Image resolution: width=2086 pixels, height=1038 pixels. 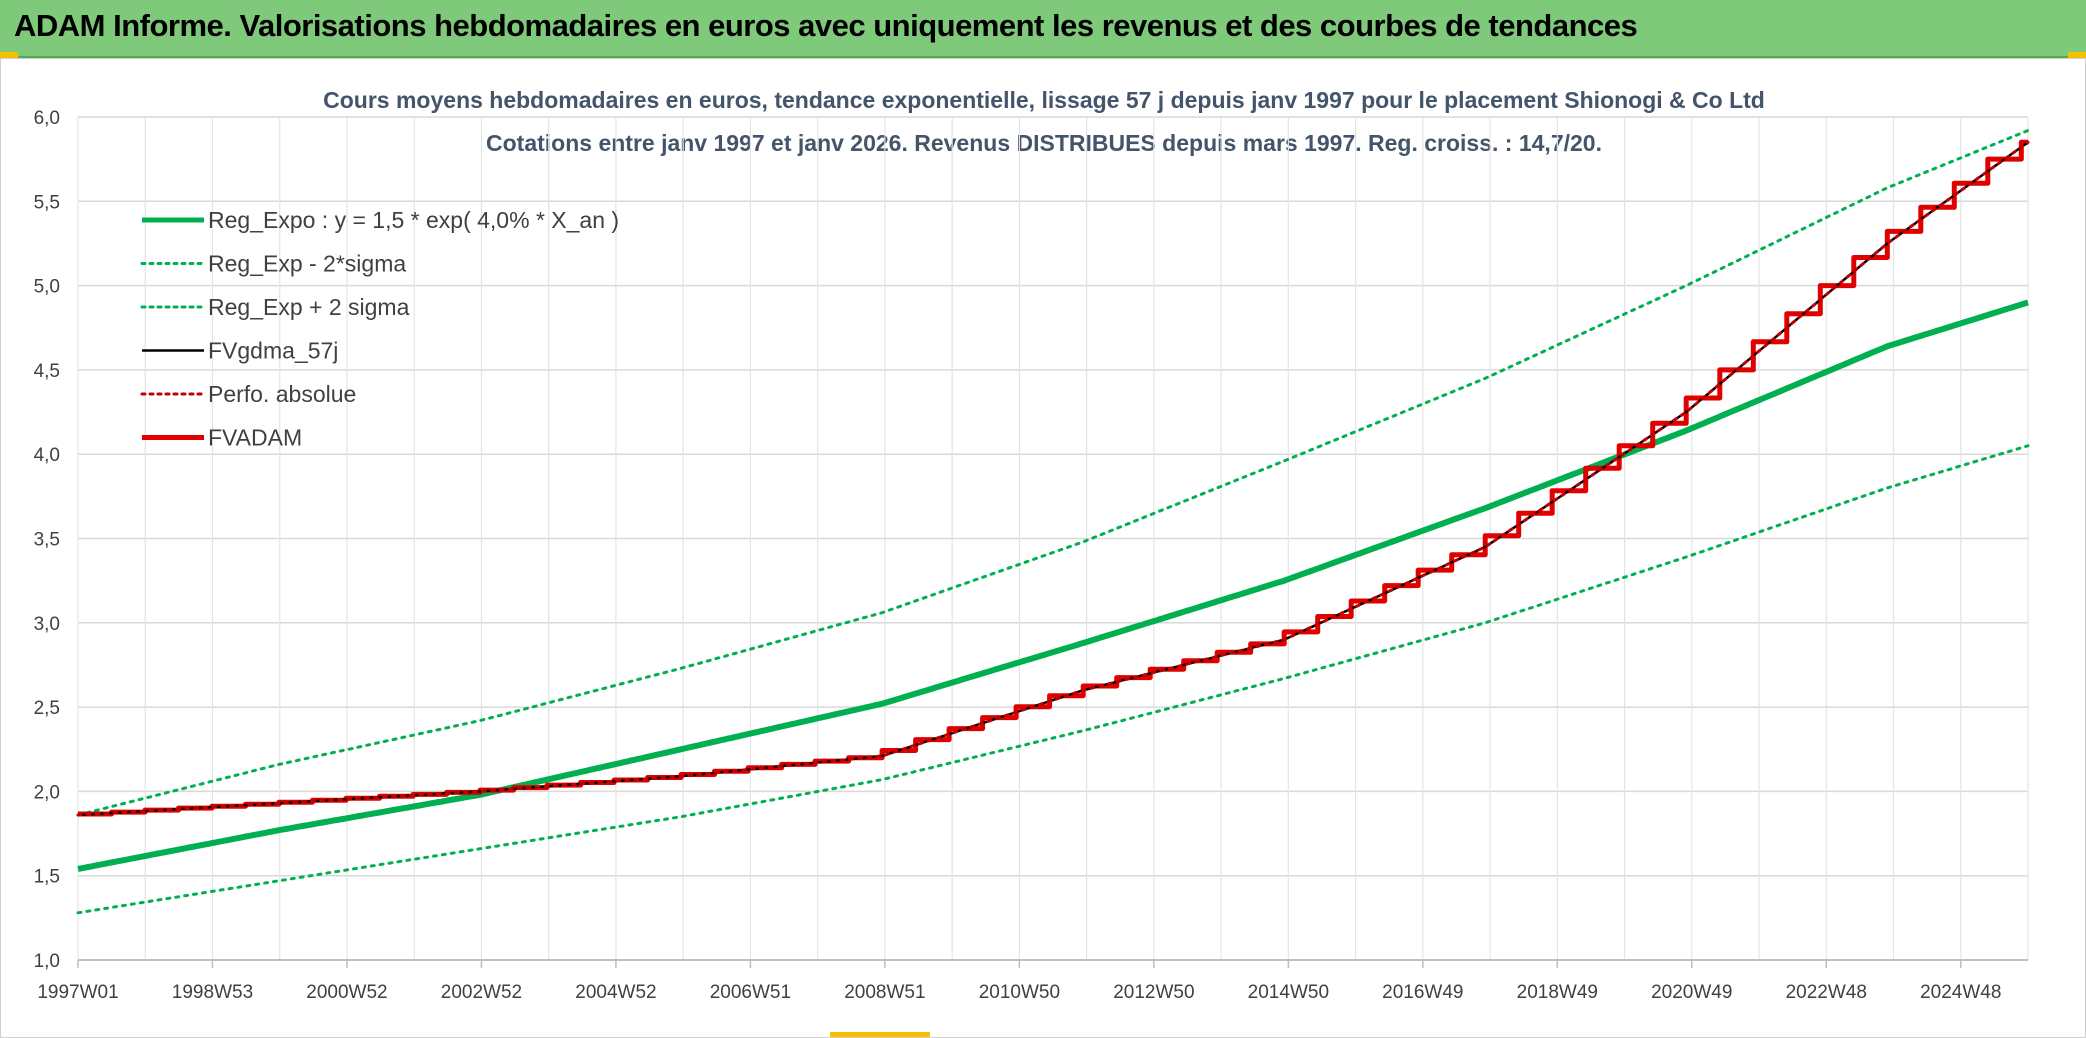 What do you see at coordinates (47, 877) in the screenshot?
I see `y-tick-label: 1,5` at bounding box center [47, 877].